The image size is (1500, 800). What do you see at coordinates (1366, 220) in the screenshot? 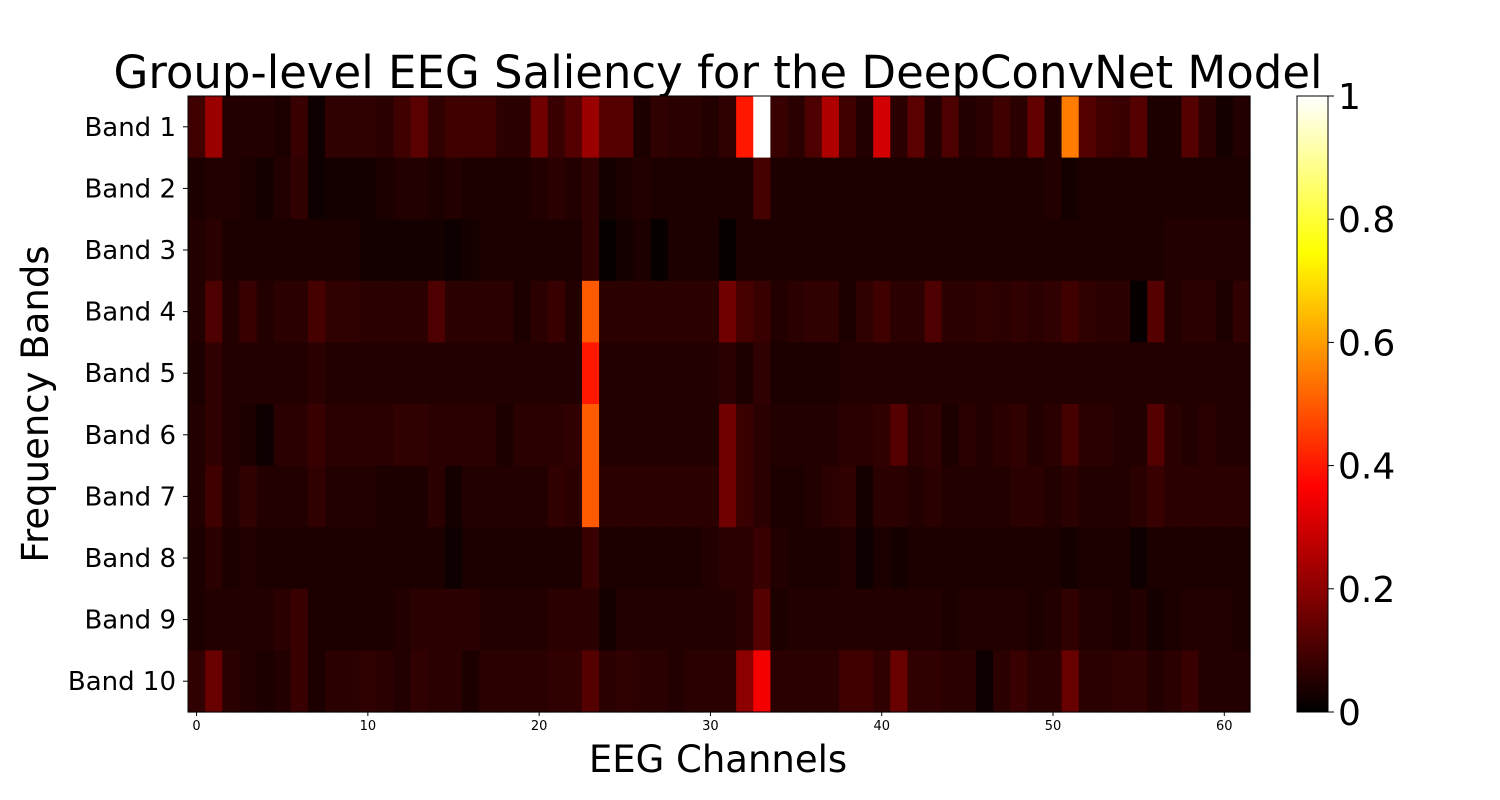
I see `colorbar-tick-label: 0.8` at bounding box center [1366, 220].